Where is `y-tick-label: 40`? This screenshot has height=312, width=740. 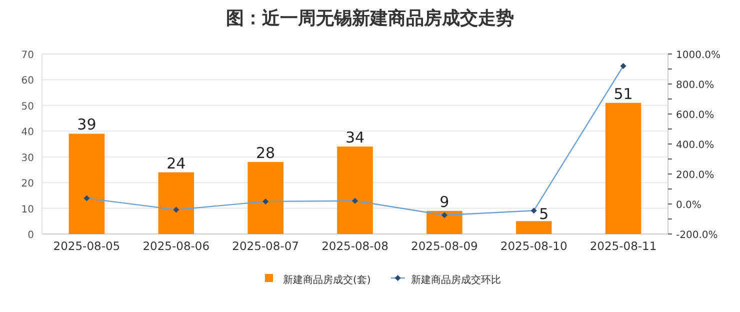 y-tick-label: 40 is located at coordinates (27, 132).